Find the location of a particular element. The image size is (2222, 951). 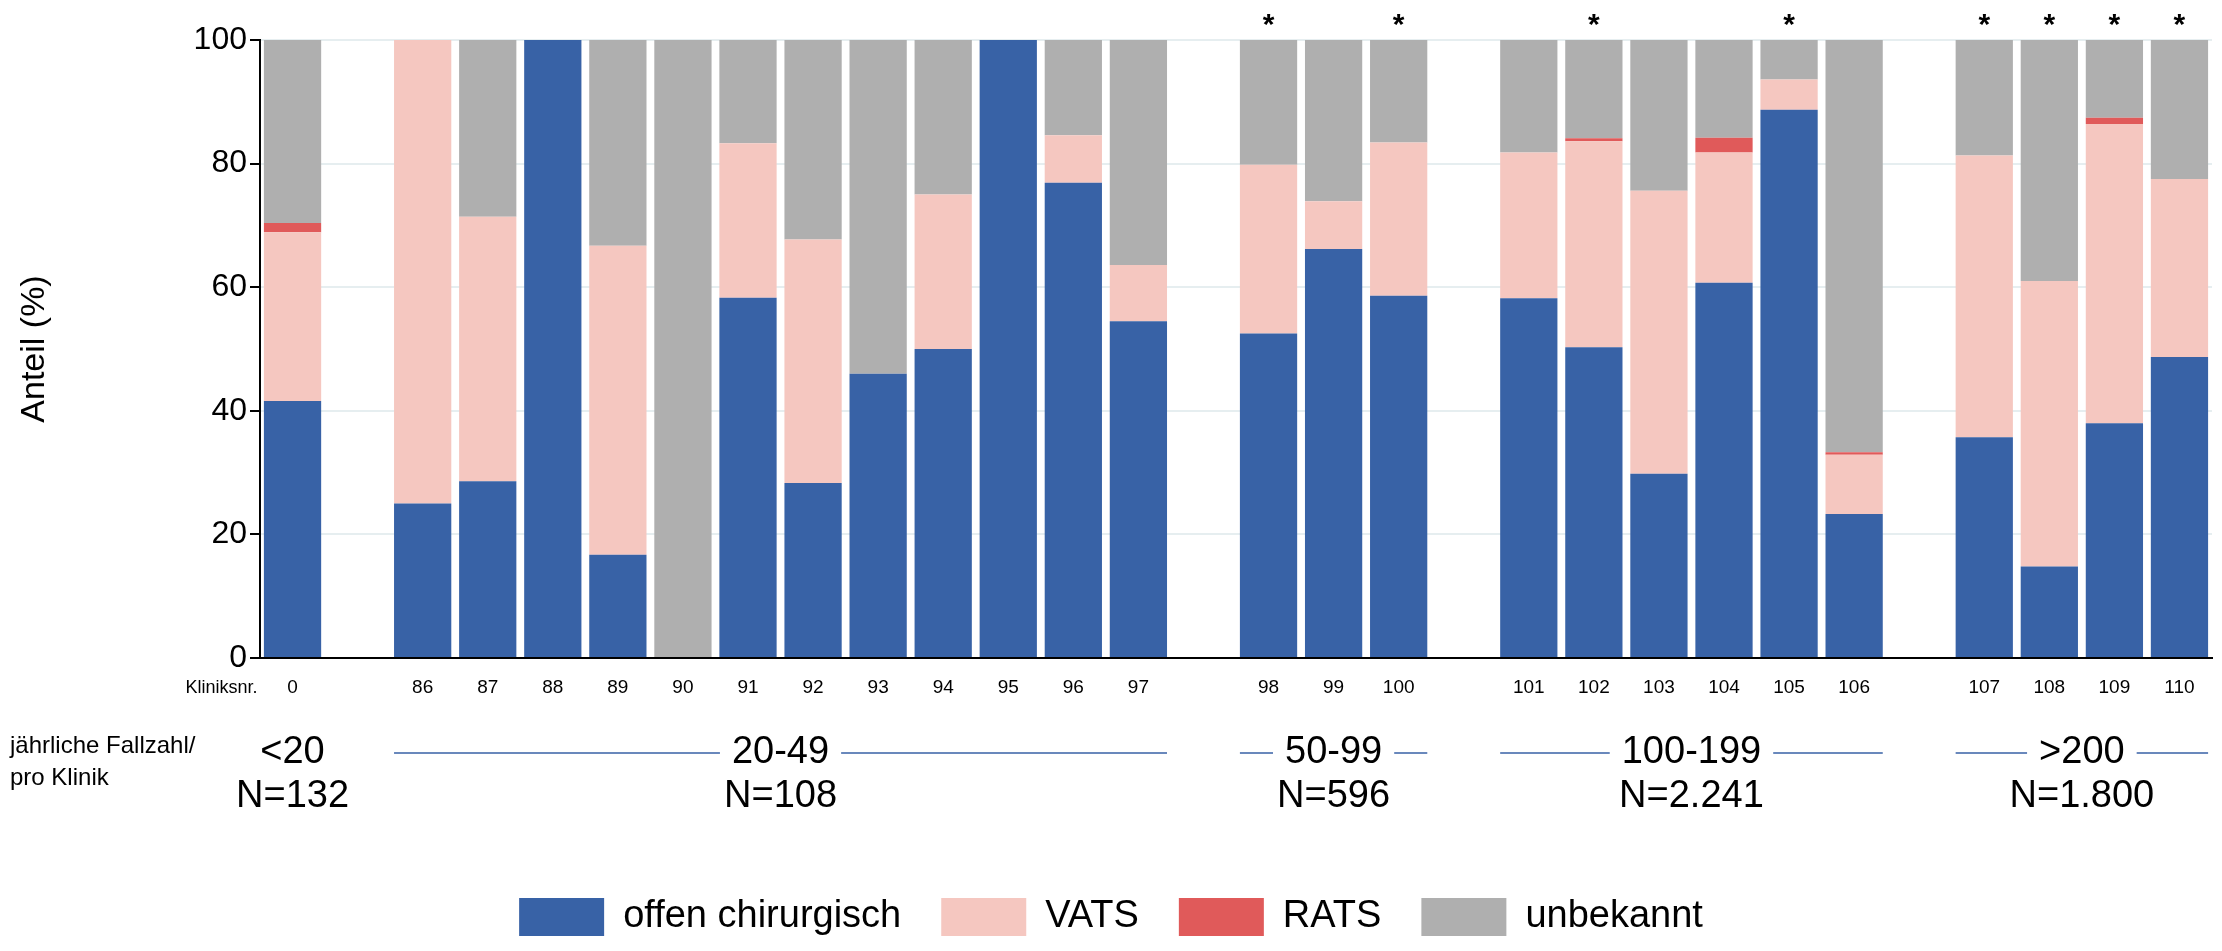

legend-label: VATS is located at coordinates (1092, 914).